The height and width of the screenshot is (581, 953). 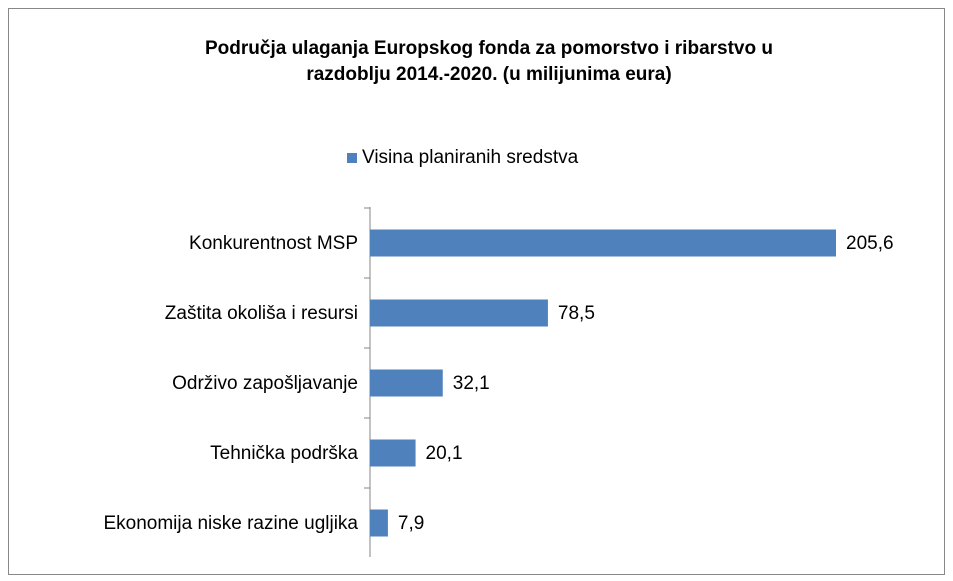 I want to click on data-label: 32,1, so click(x=471, y=383).